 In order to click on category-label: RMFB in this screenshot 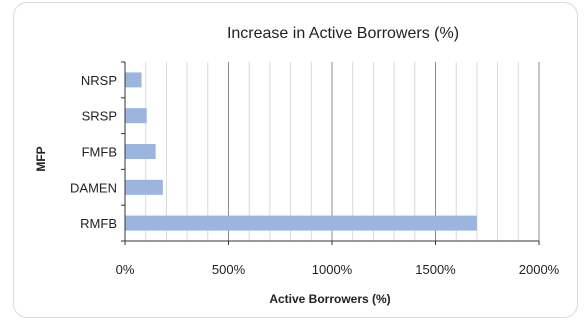, I will do `click(98, 223)`.